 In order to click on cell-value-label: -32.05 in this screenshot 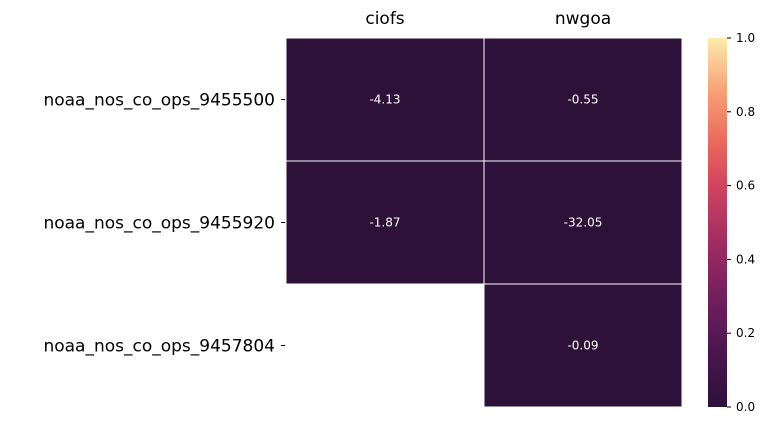, I will do `click(583, 223)`.